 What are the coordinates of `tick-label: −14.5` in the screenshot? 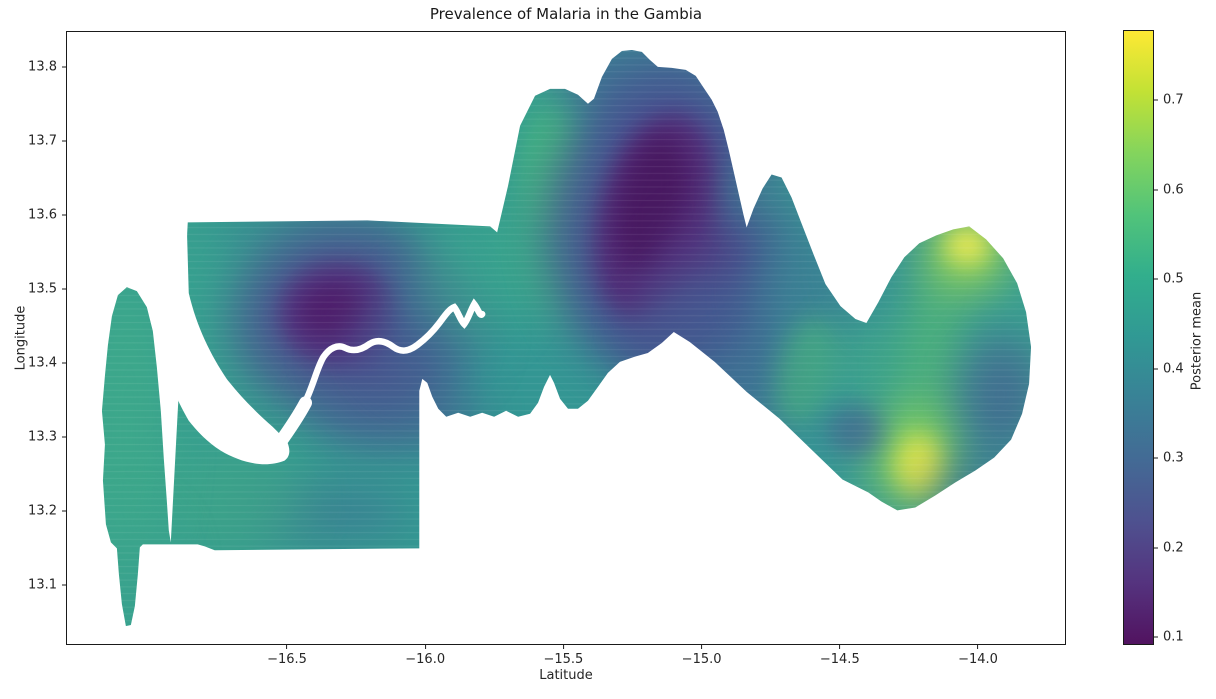 It's located at (839, 659).